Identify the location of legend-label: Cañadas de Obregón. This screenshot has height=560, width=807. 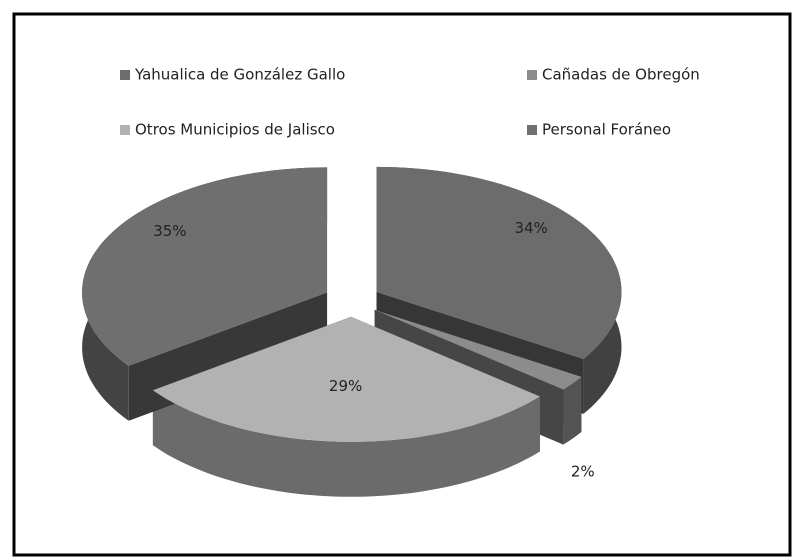
(621, 75).